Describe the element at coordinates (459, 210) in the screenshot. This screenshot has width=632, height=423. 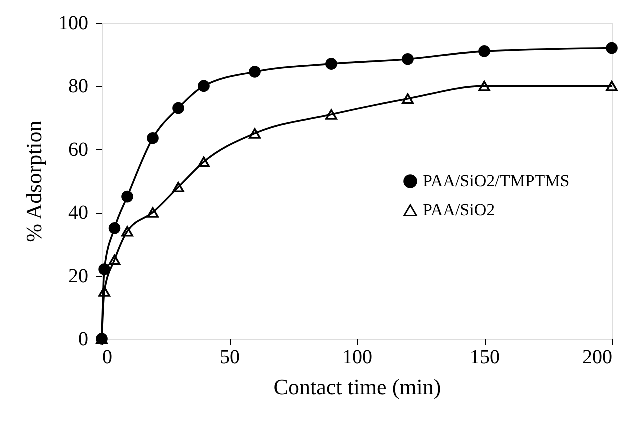
I see `legend-label: PAA/SiO2` at that location.